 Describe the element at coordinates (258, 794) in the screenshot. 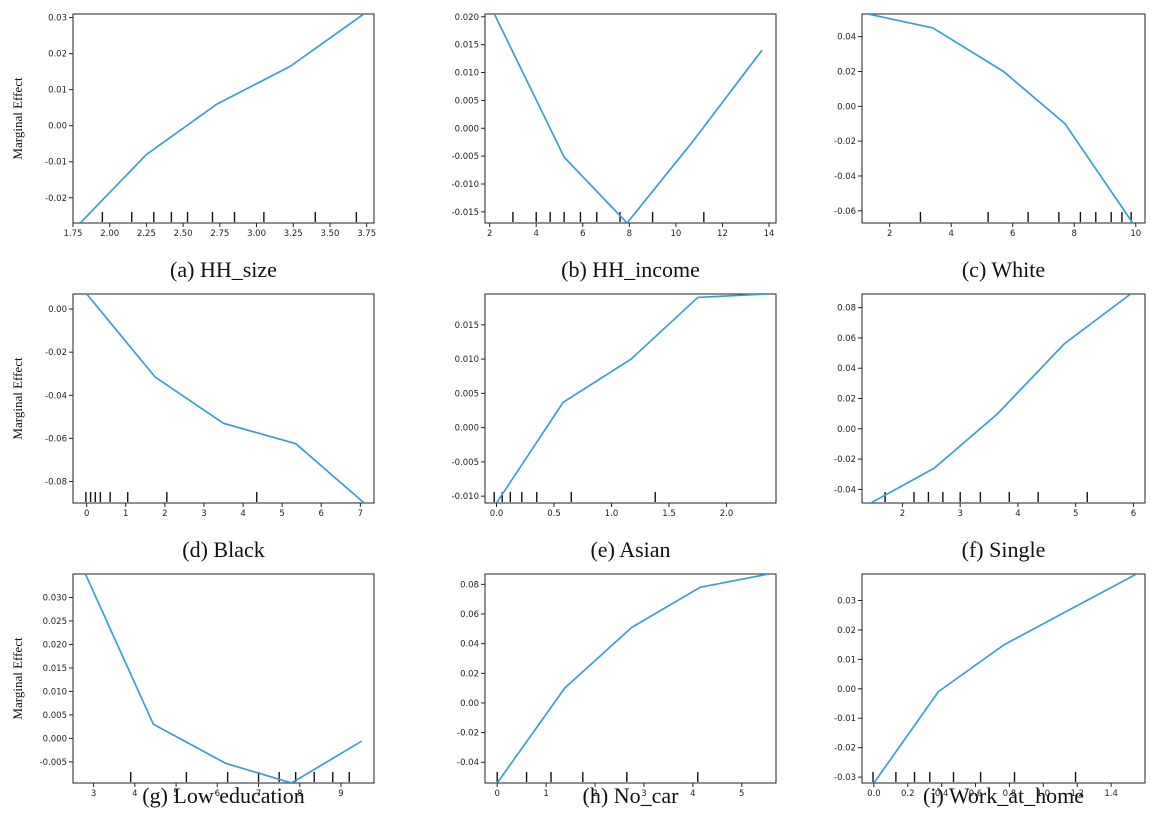

I see `x-tick-label: 7` at that location.